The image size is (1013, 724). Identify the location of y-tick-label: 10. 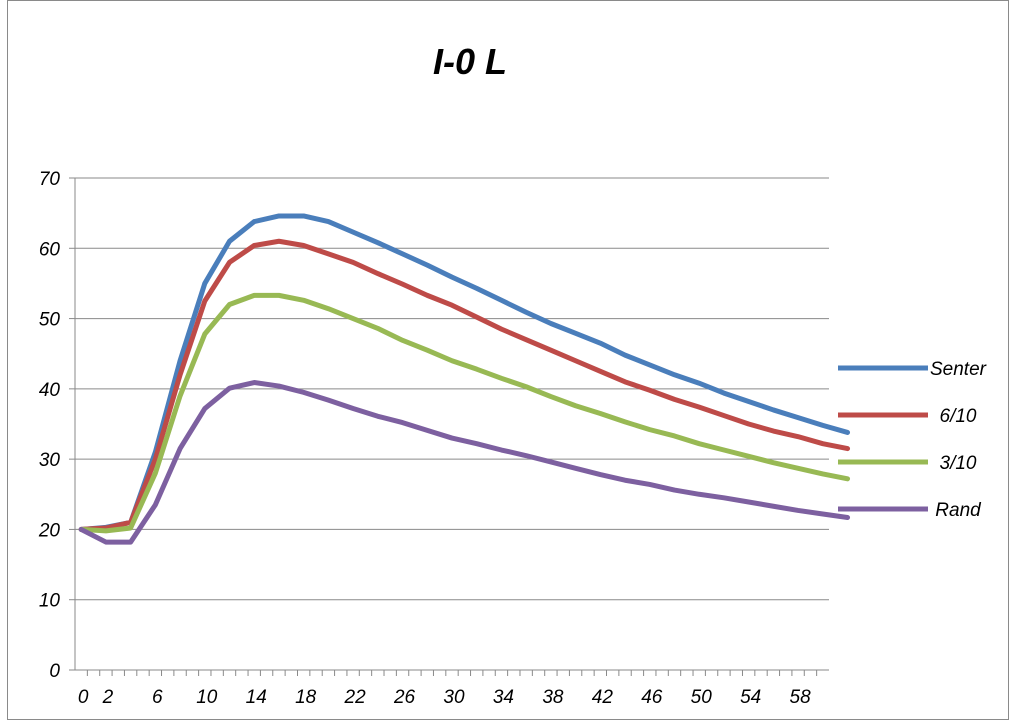
(50, 601).